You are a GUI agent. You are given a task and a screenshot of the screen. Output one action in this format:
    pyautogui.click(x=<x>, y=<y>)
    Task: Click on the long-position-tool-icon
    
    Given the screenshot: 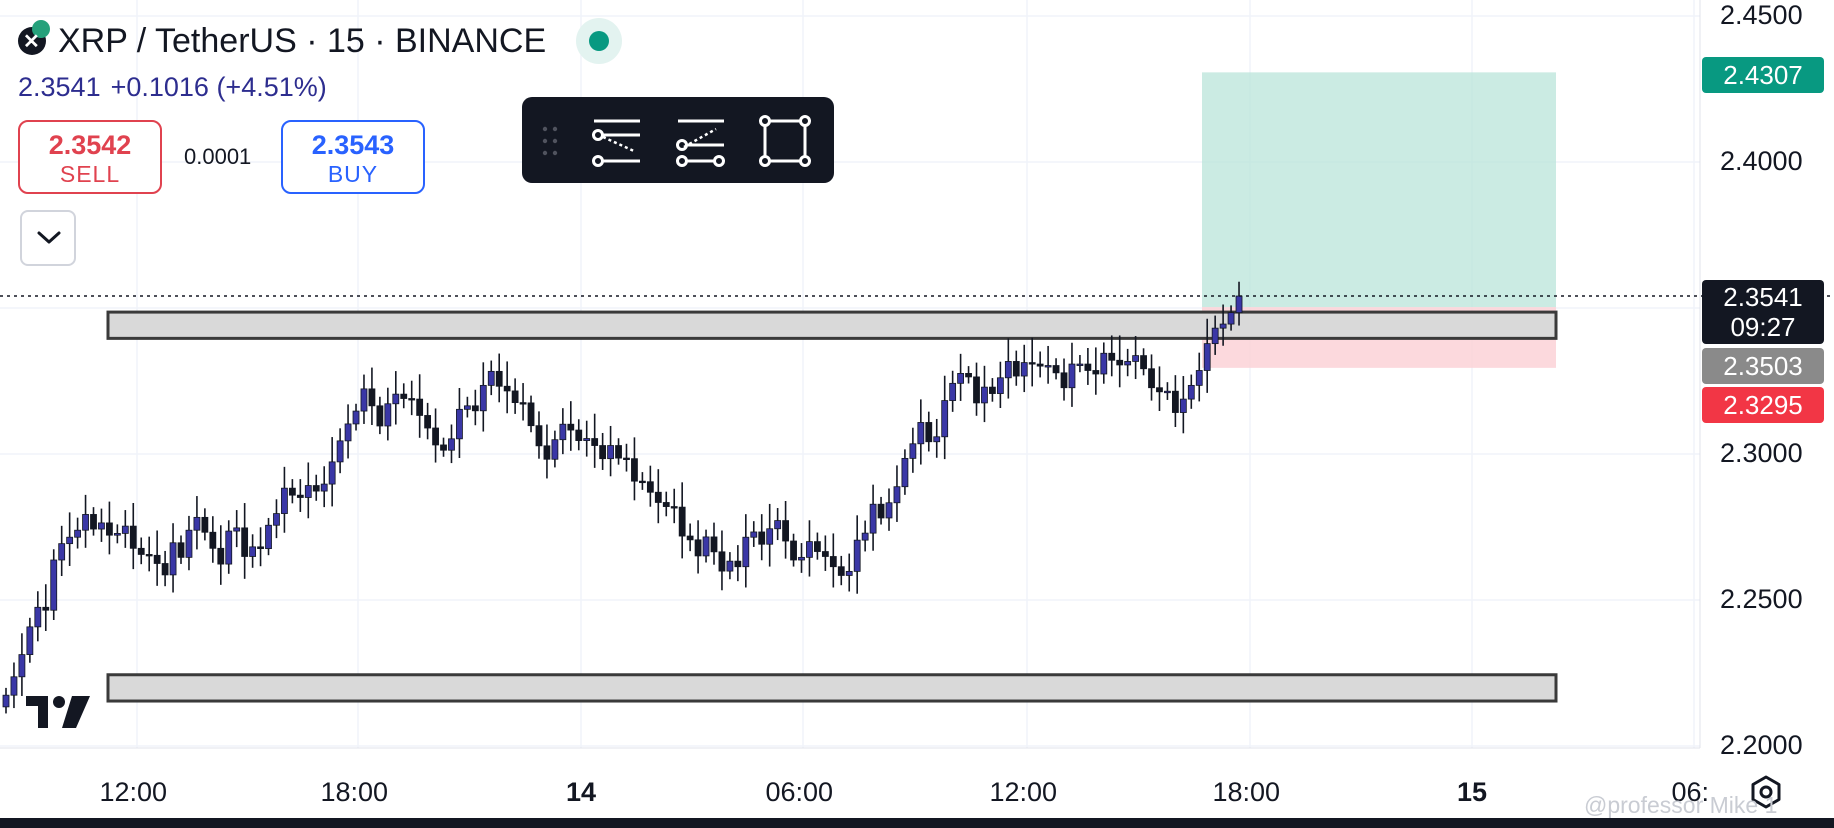 What is the action you would take?
    pyautogui.click(x=701, y=141)
    